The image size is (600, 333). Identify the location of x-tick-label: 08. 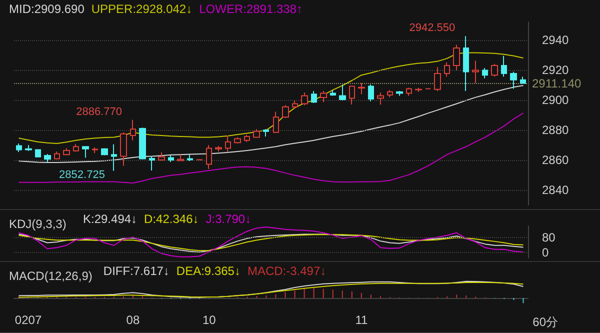
(133, 320).